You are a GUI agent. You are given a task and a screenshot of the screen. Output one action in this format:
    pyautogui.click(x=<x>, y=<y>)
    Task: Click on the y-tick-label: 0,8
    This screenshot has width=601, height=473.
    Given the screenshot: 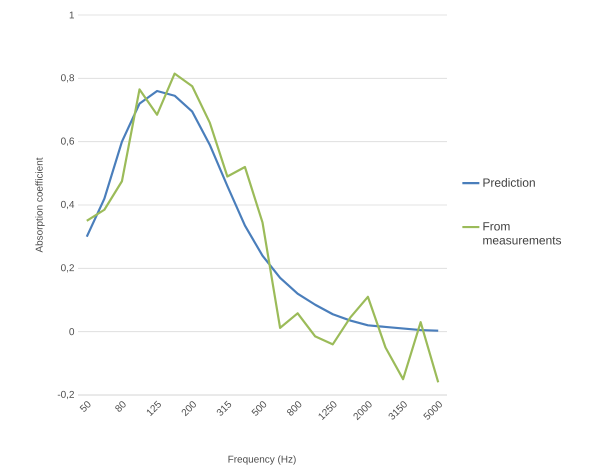 What is the action you would take?
    pyautogui.click(x=67, y=78)
    